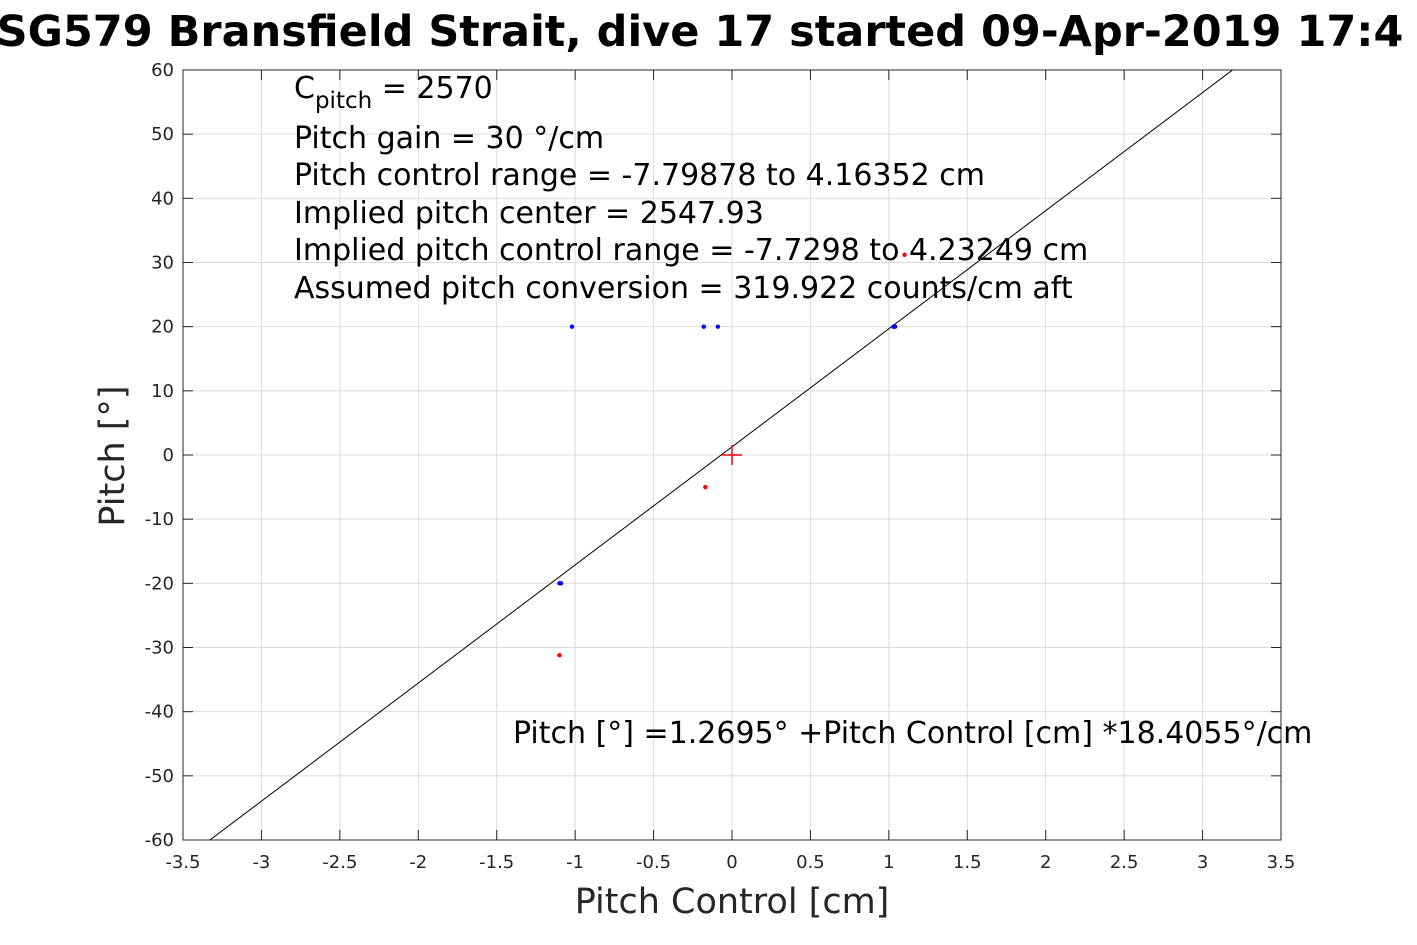 This screenshot has width=1417, height=945. What do you see at coordinates (529, 213) in the screenshot?
I see `implied-center-annotation: Implied pitch center = 2547.93` at bounding box center [529, 213].